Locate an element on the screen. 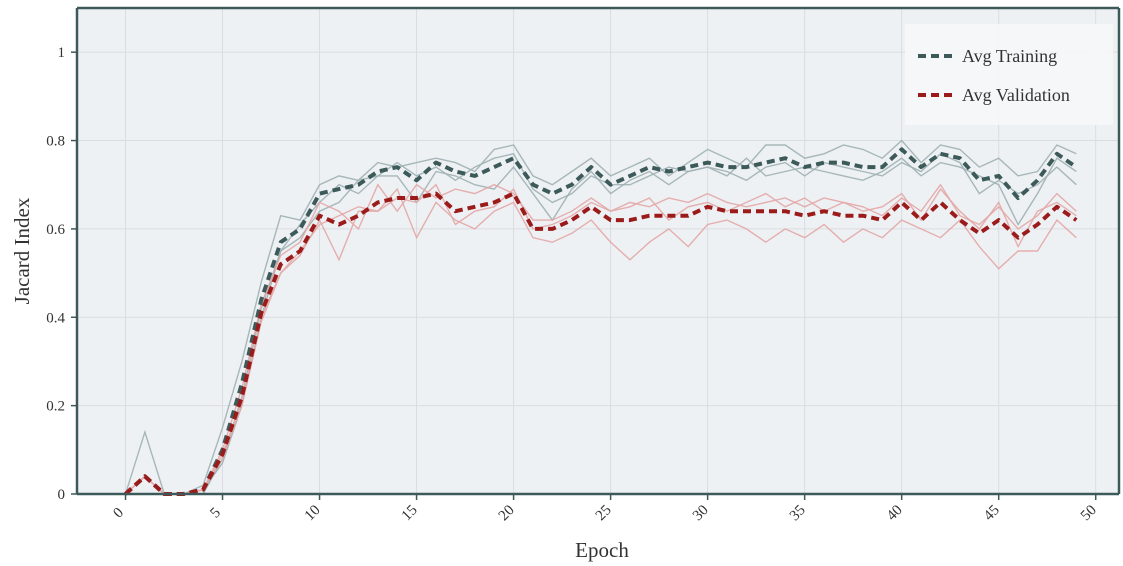  x-tick-label: 45 is located at coordinates (992, 513).